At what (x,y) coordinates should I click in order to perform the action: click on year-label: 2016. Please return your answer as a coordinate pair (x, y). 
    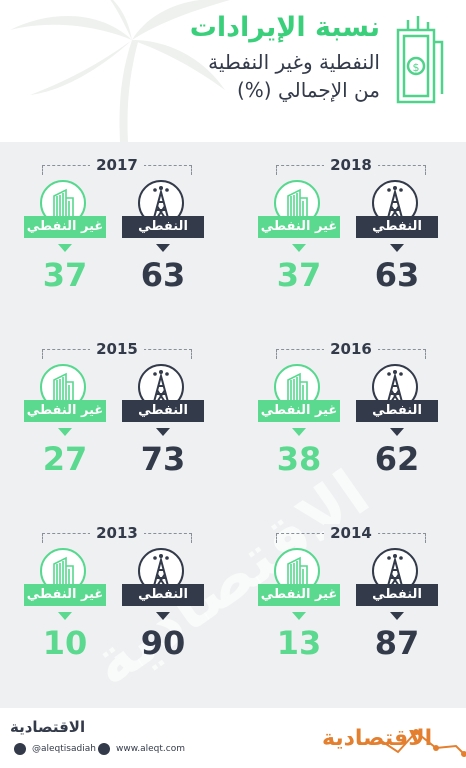
    Looking at the image, I should click on (351, 349).